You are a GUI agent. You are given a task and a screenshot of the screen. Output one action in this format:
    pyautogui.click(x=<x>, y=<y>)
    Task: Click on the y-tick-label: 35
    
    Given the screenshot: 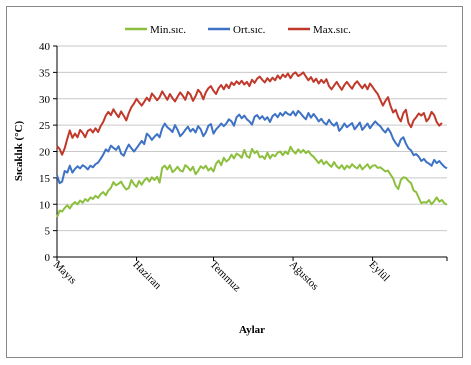 What is the action you would take?
    pyautogui.click(x=45, y=73)
    